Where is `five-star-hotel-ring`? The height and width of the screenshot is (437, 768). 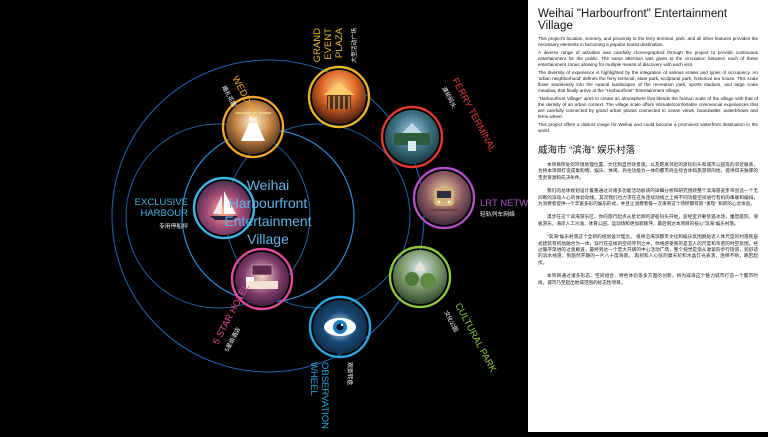 five-star-hotel-ring is located at coordinates (262, 279).